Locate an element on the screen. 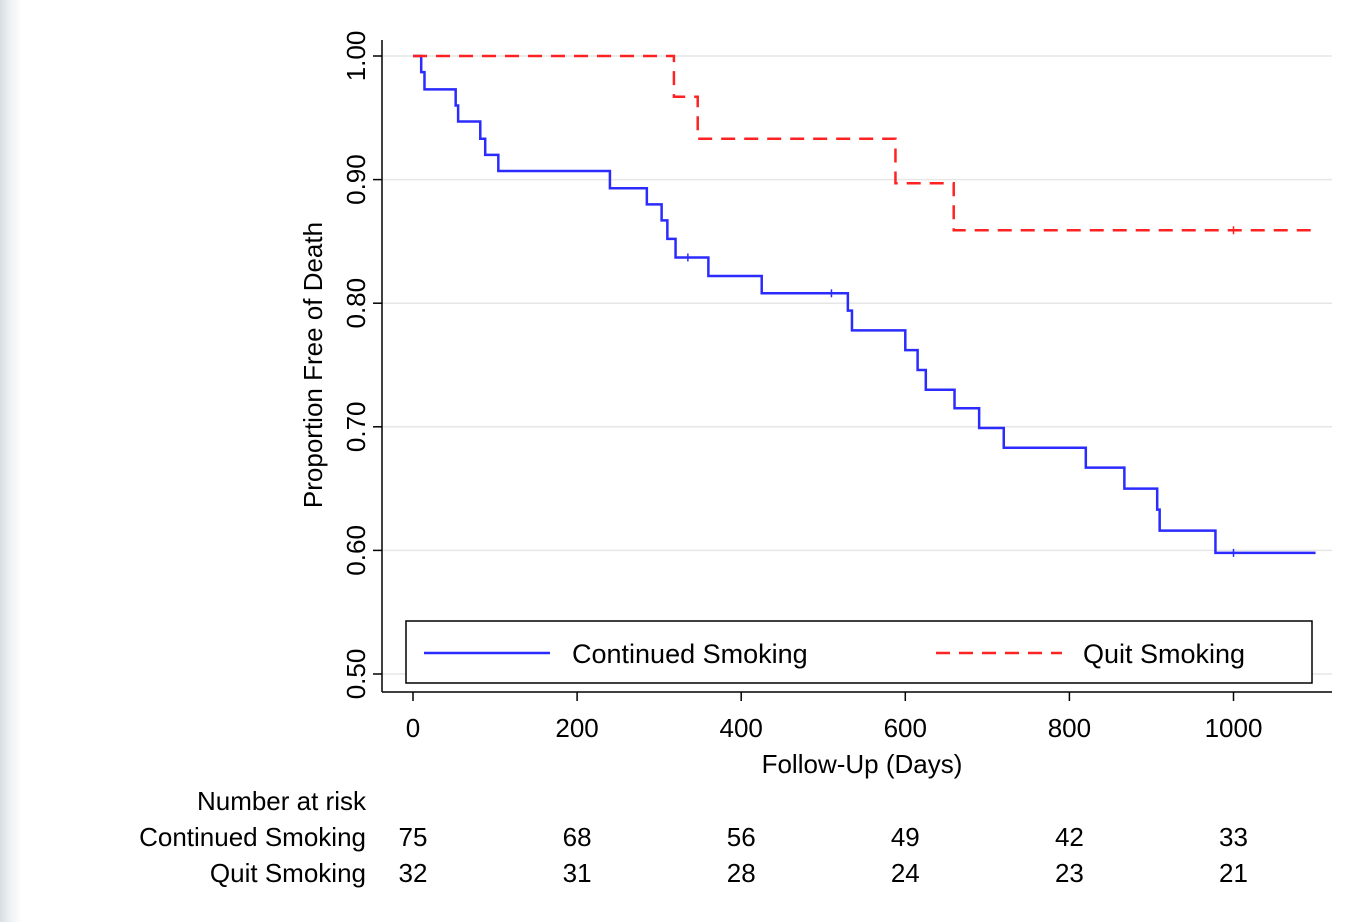  risk-value-0-4: 42 is located at coordinates (1069, 837).